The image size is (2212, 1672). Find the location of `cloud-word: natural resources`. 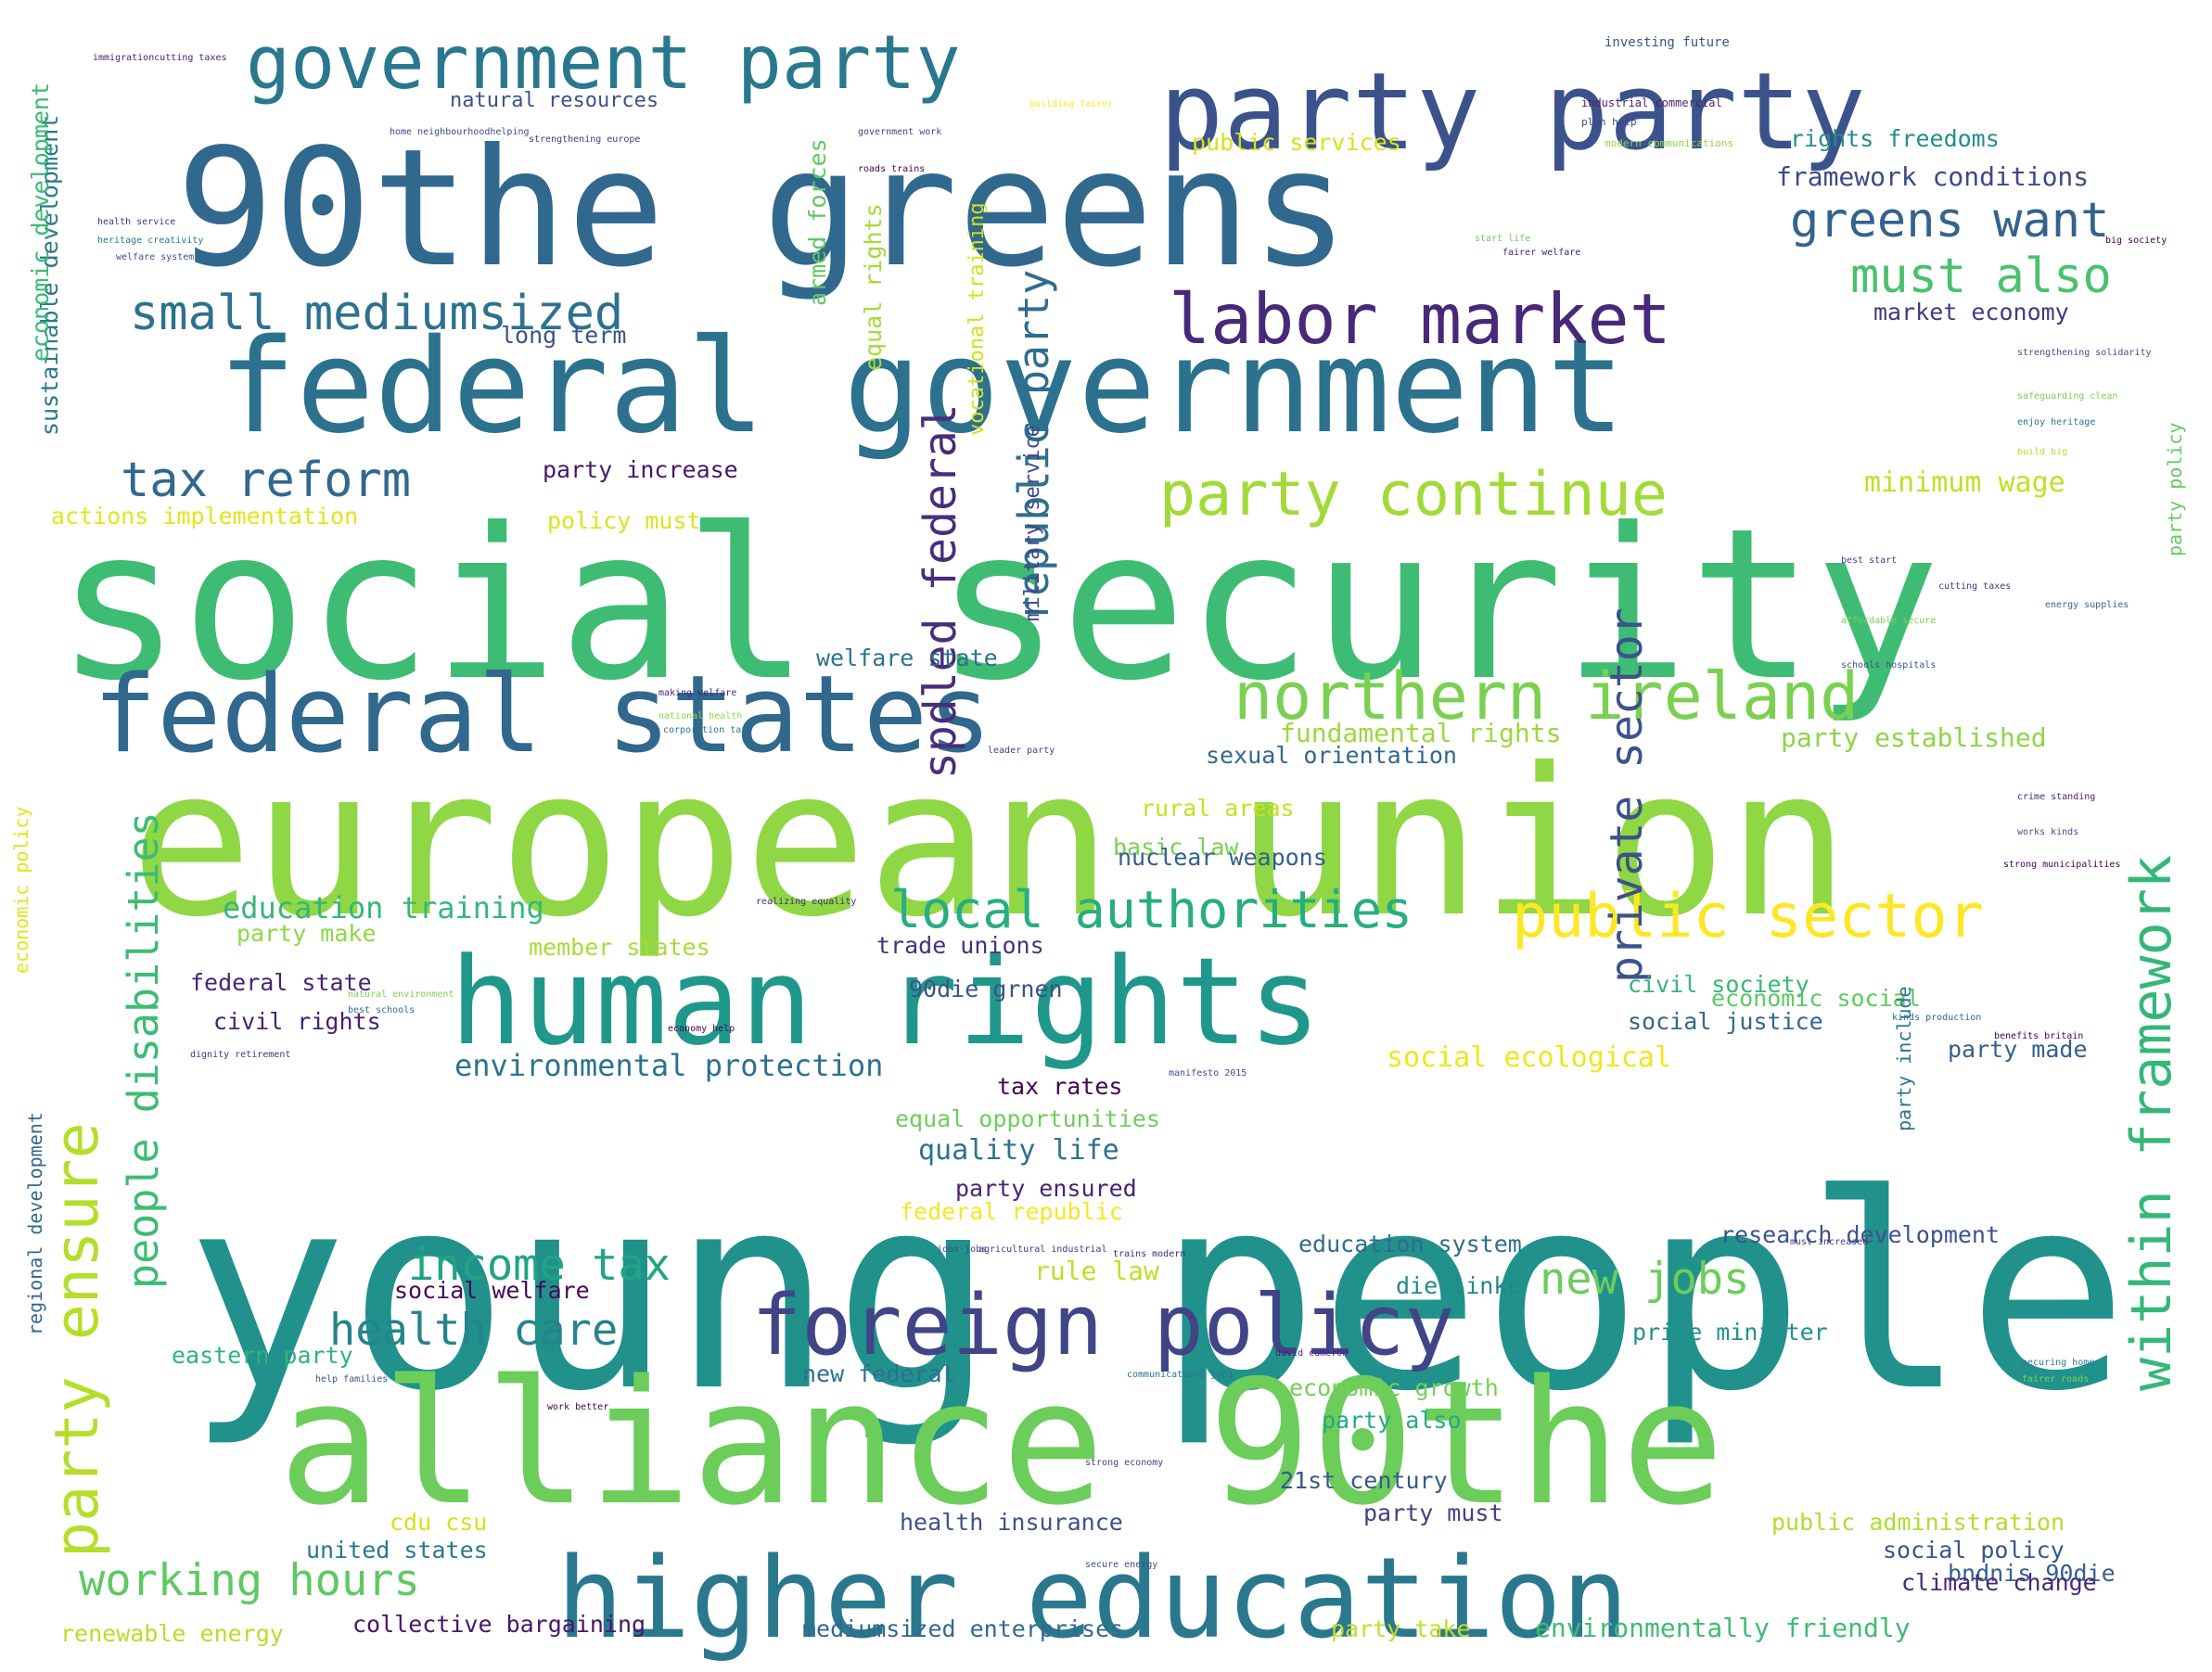

cloud-word: natural resources is located at coordinates (554, 100).